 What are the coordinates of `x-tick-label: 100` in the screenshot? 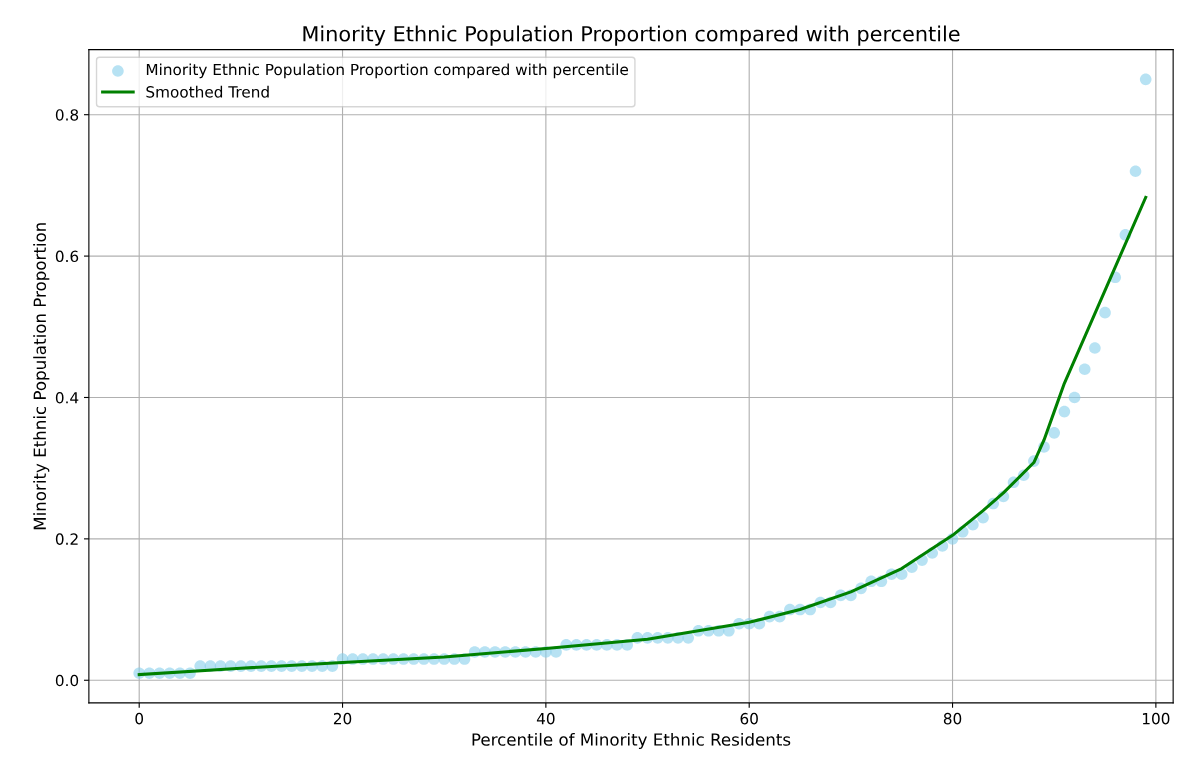 It's located at (1156, 718).